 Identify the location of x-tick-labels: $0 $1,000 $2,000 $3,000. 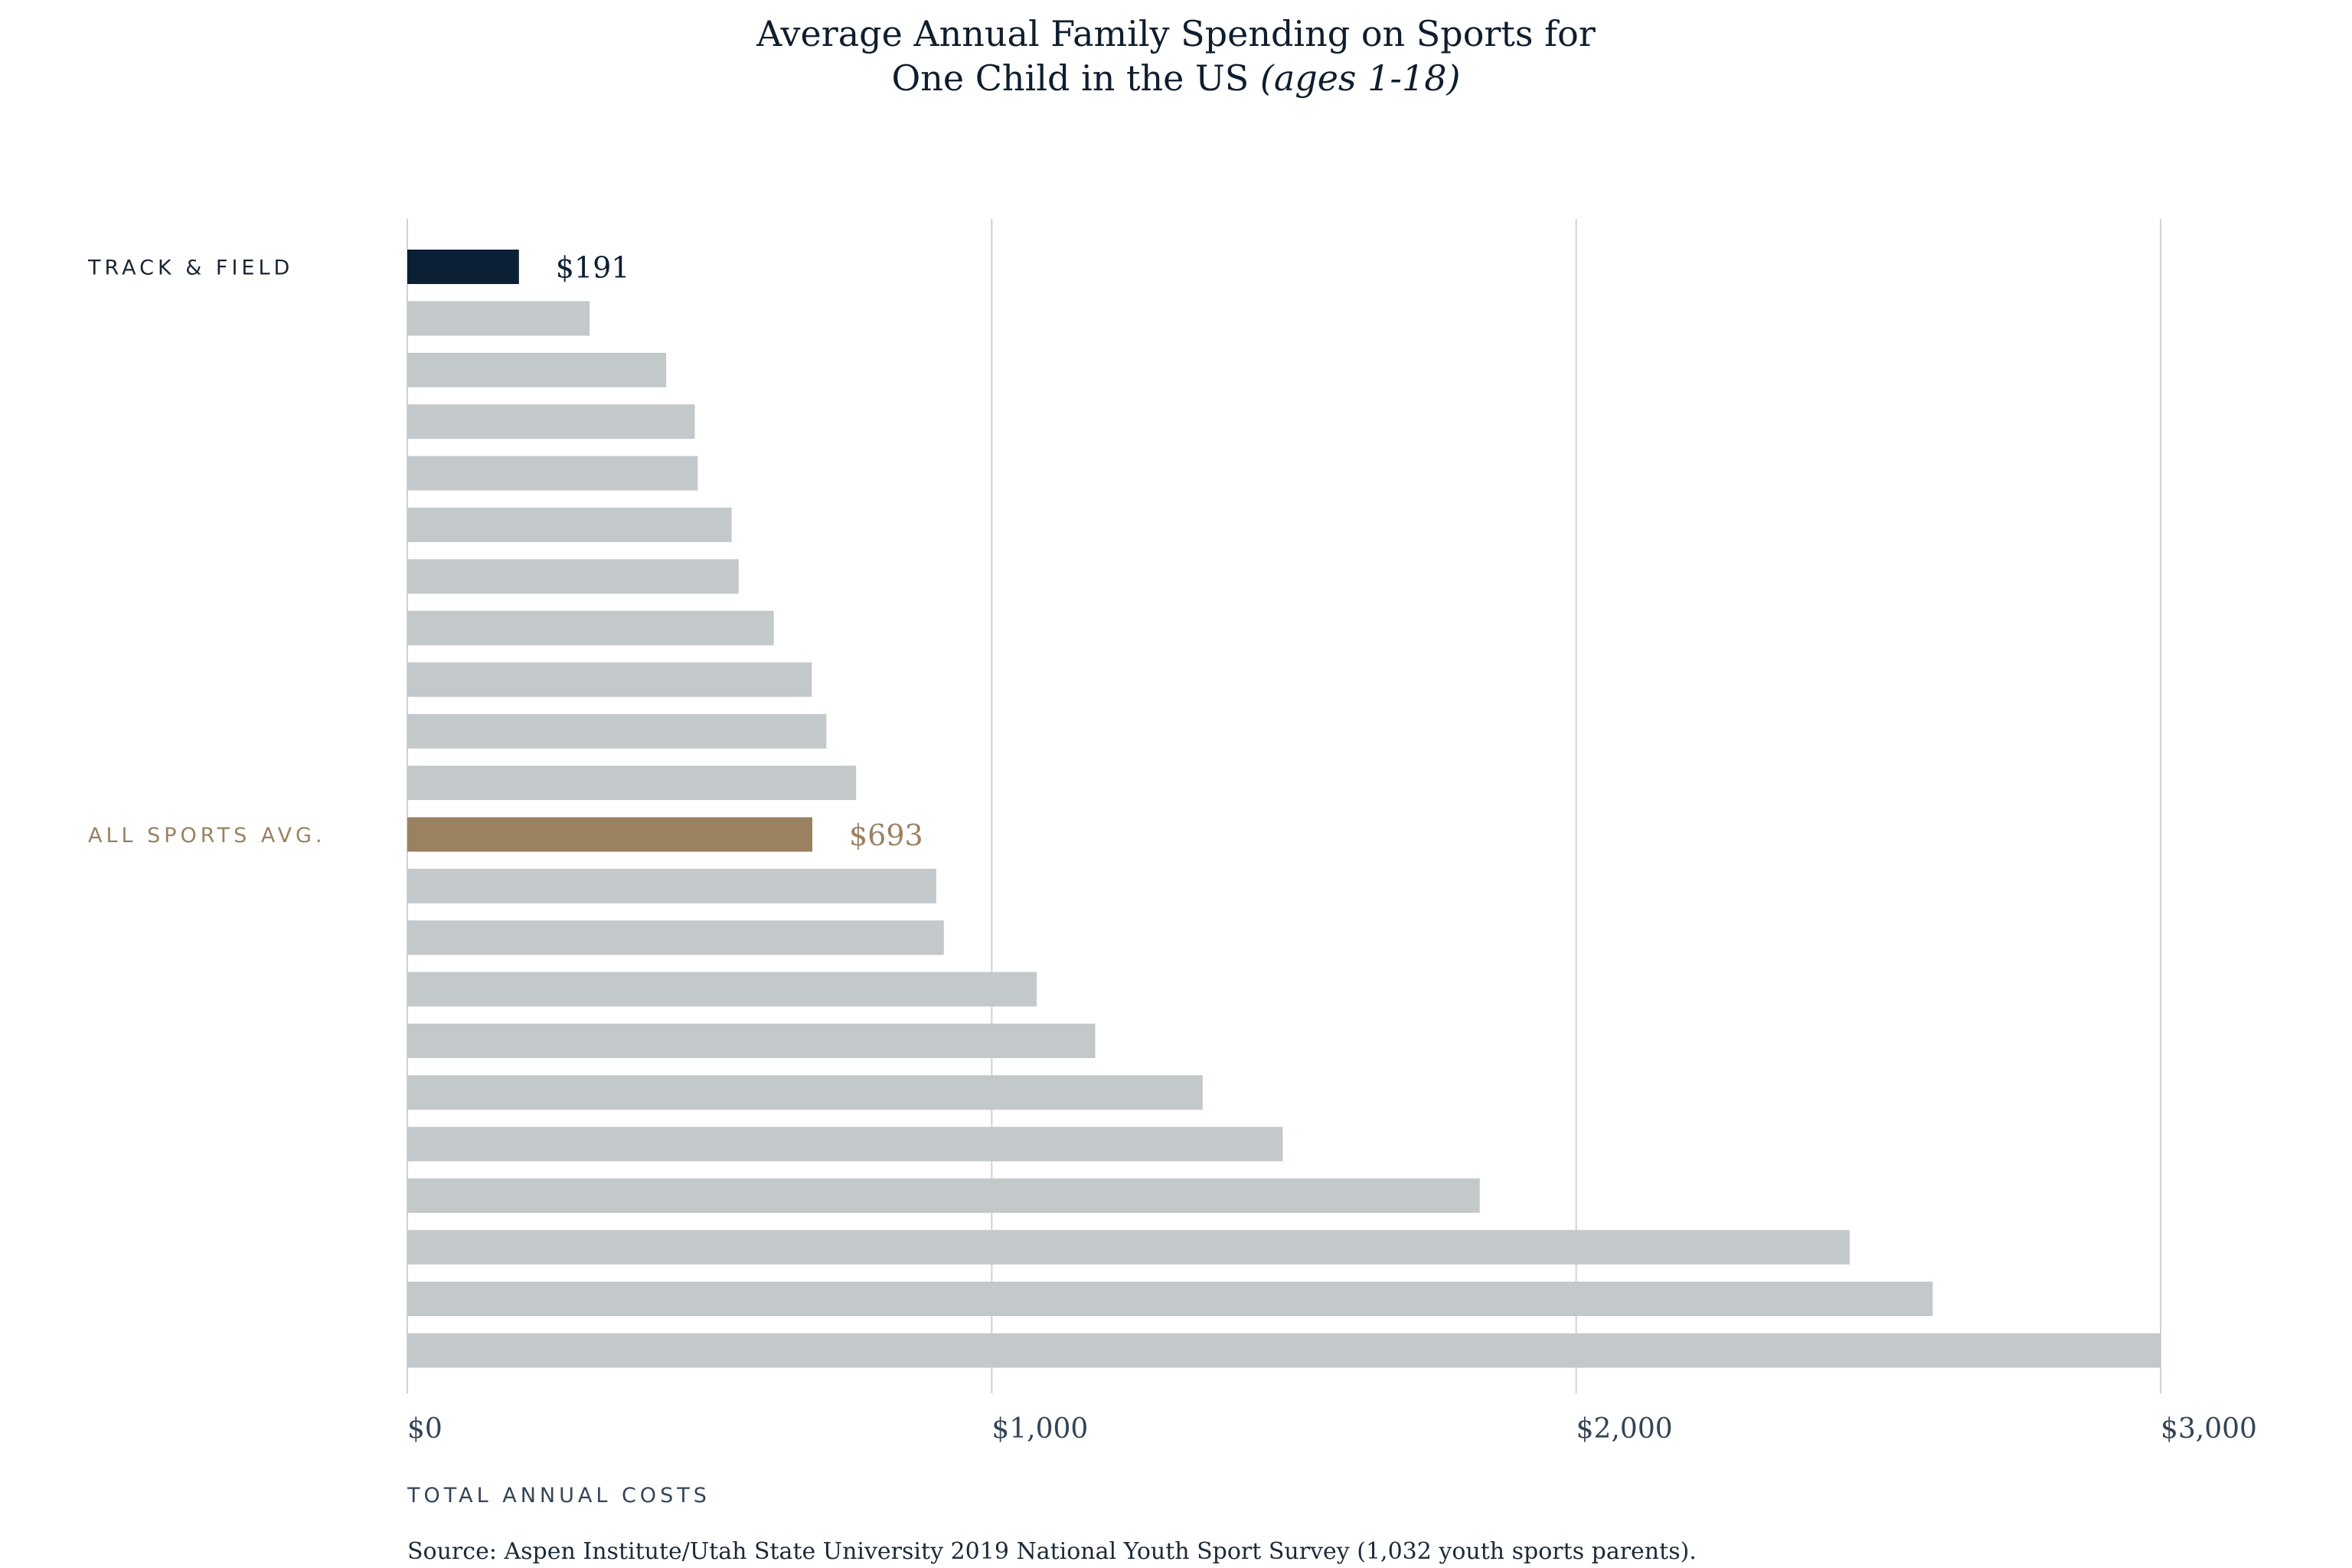
(1332, 1429).